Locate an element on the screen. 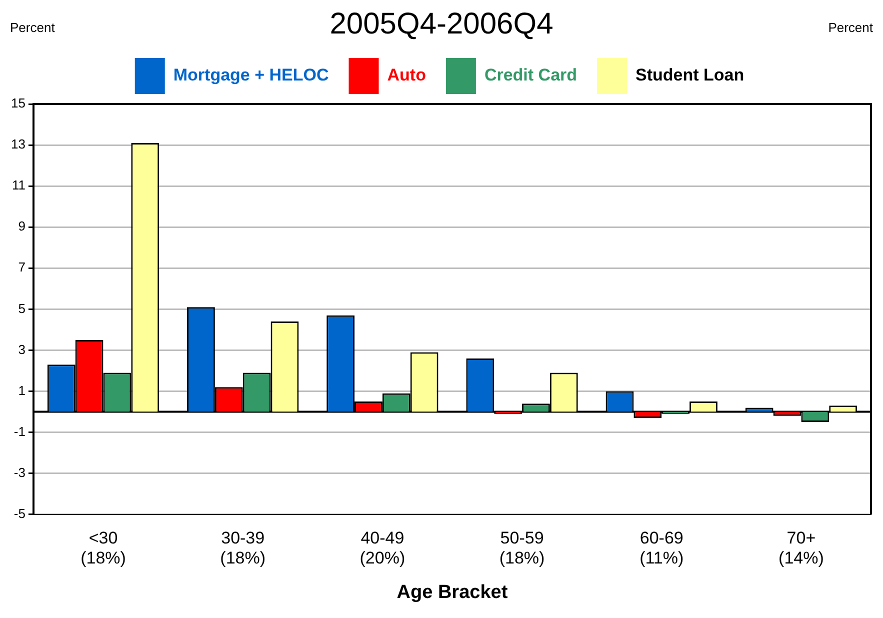  y-tick-label: 11 is located at coordinates (19, 185).